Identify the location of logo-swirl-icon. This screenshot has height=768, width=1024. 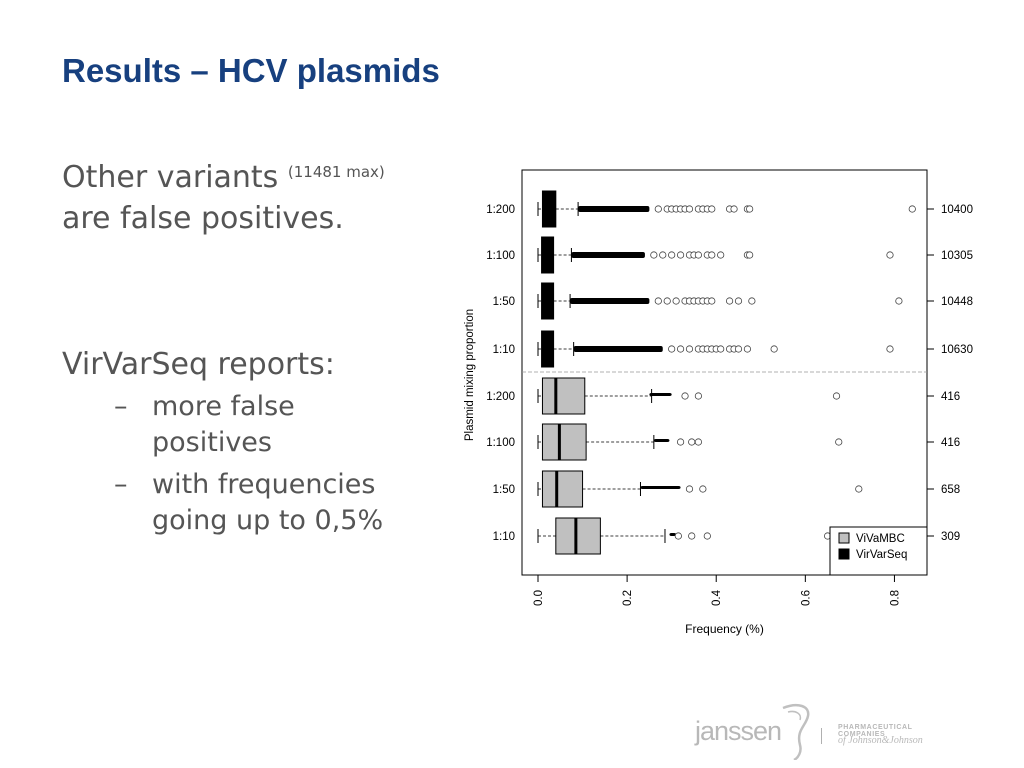
(796, 732).